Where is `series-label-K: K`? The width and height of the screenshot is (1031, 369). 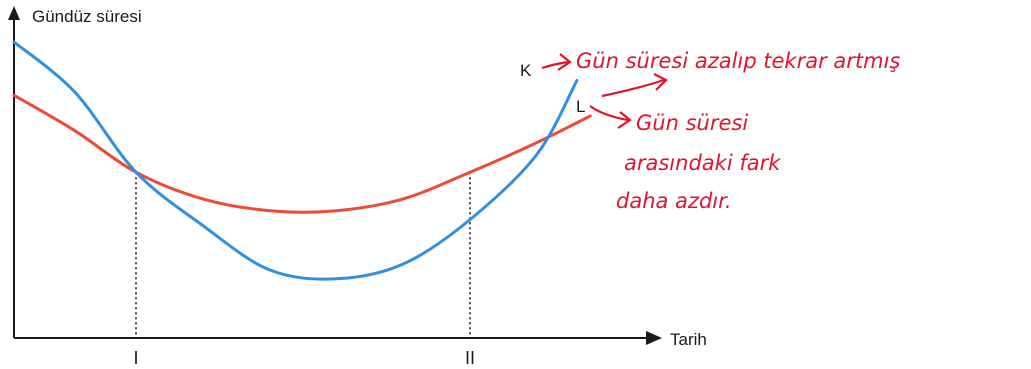
series-label-K: K is located at coordinates (526, 70).